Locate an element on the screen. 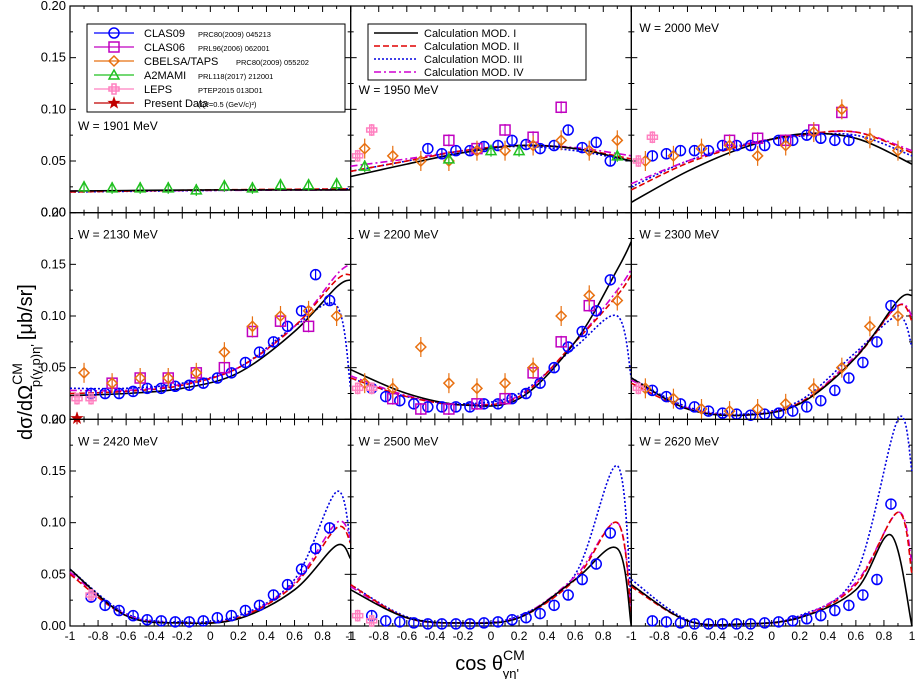 This screenshot has width=915, height=684. x-axis-label-main: cos θ is located at coordinates (479, 664).